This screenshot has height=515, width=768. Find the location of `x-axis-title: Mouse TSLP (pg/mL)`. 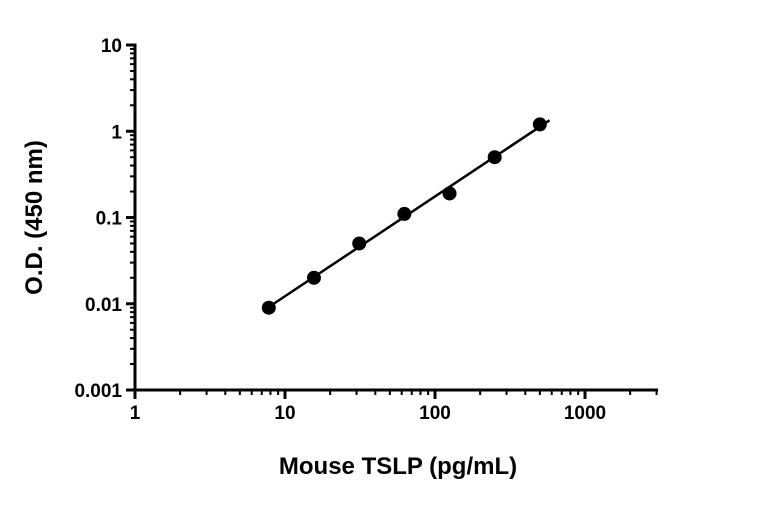

x-axis-title: Mouse TSLP (pg/mL) is located at coordinates (398, 466).